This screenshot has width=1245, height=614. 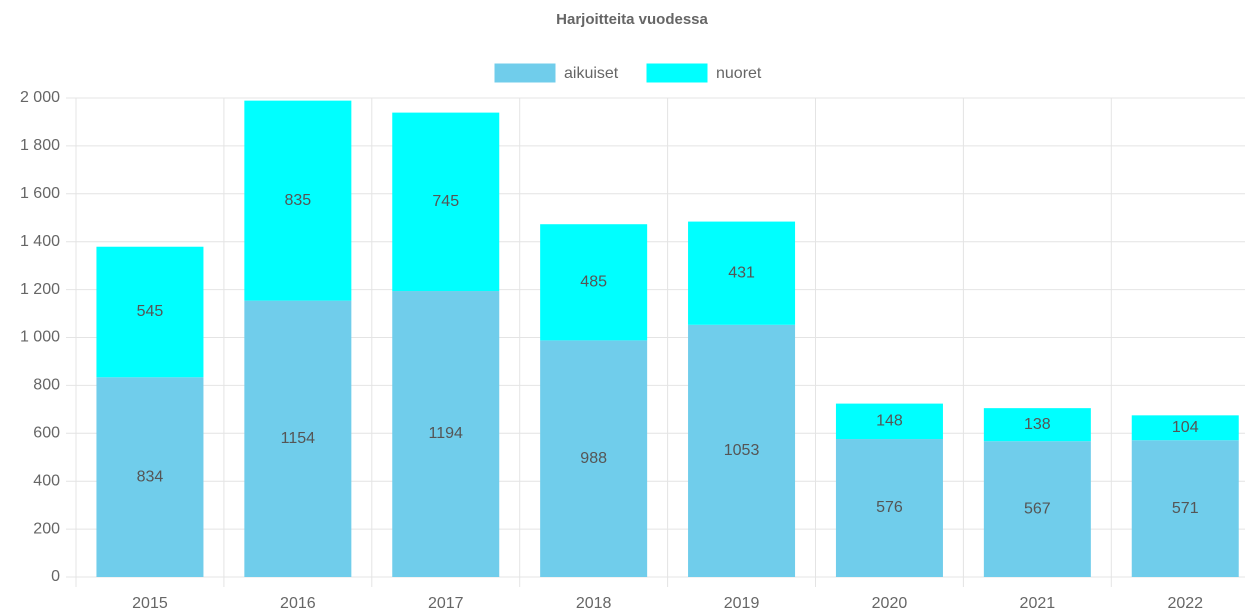 I want to click on legend-label: aikuiset, so click(x=591, y=73).